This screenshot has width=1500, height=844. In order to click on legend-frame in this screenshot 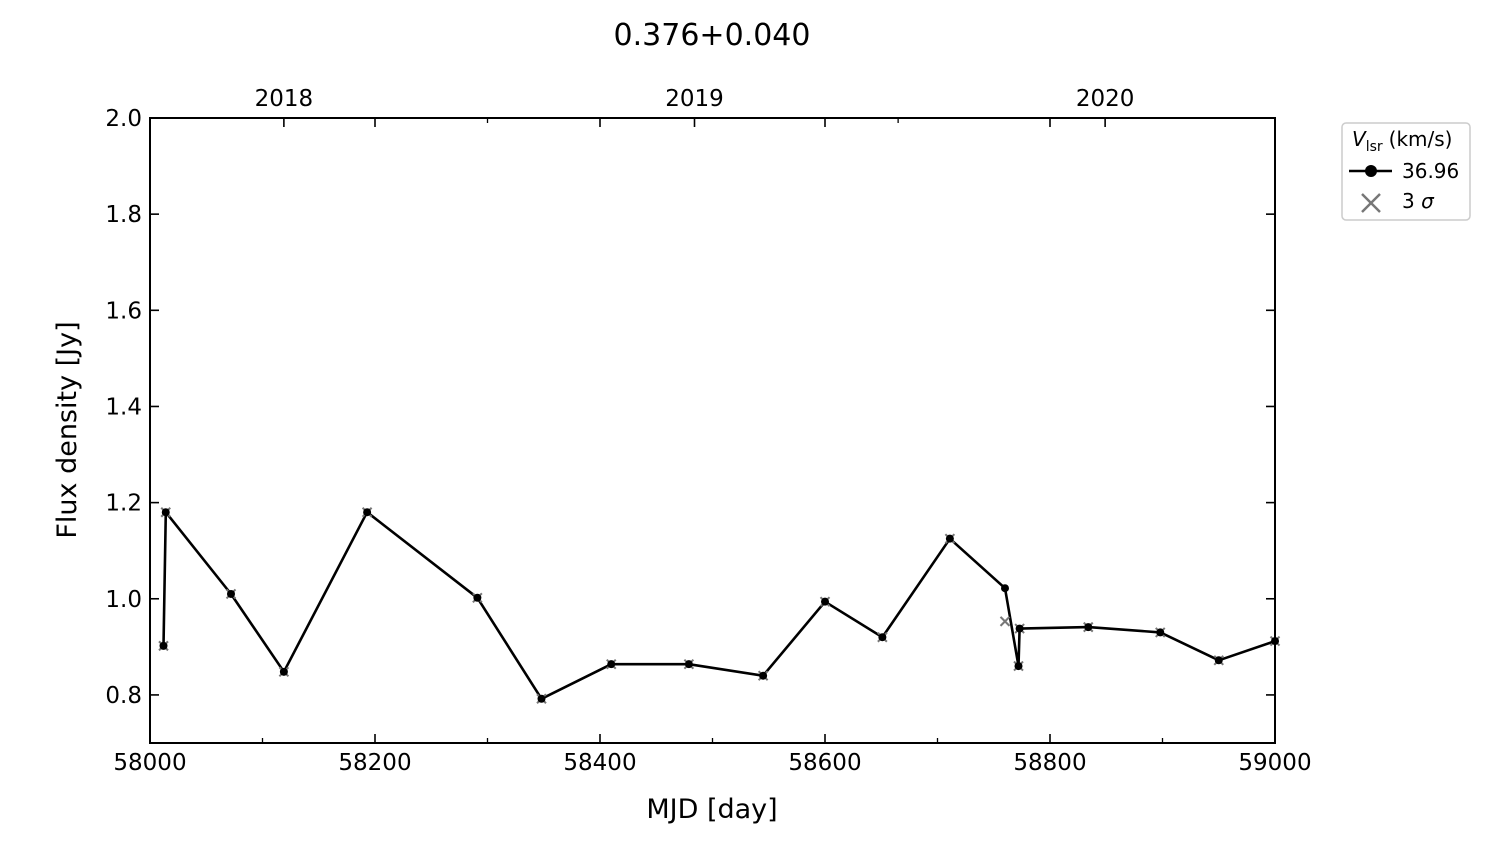, I will do `click(1406, 171)`.